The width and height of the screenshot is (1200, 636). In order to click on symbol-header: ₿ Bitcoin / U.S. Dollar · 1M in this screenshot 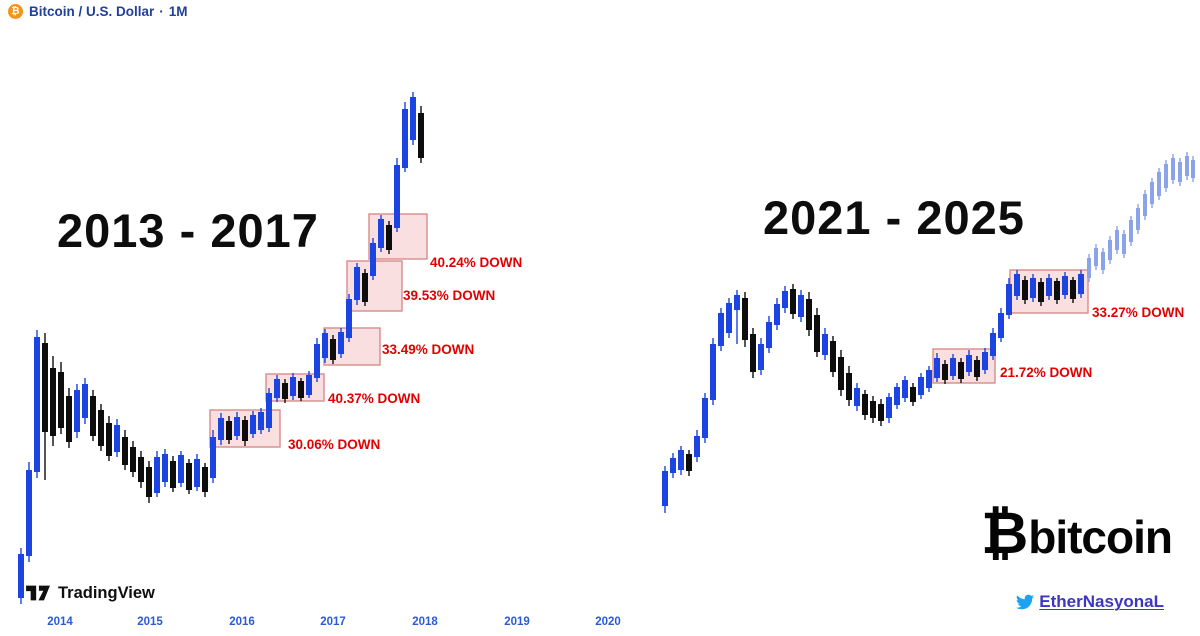, I will do `click(98, 11)`.